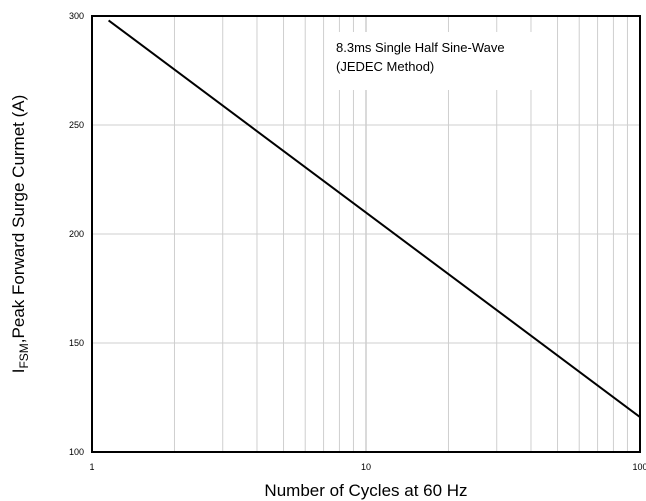 Image resolution: width=646 pixels, height=501 pixels. I want to click on x-tick-label: 1, so click(91, 467).